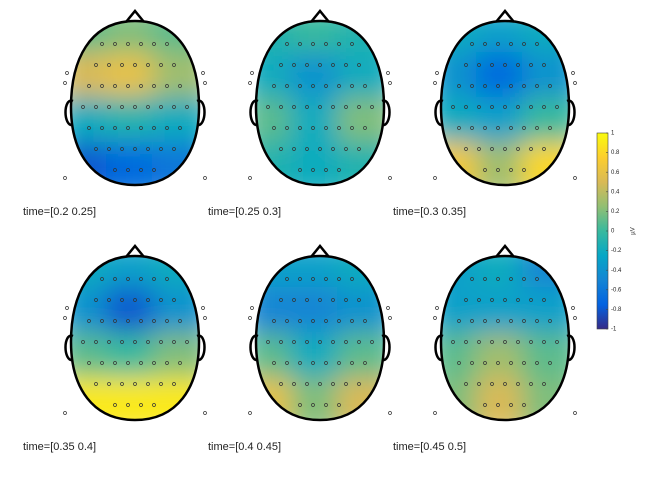  What do you see at coordinates (135, 16) in the screenshot?
I see `nose` at bounding box center [135, 16].